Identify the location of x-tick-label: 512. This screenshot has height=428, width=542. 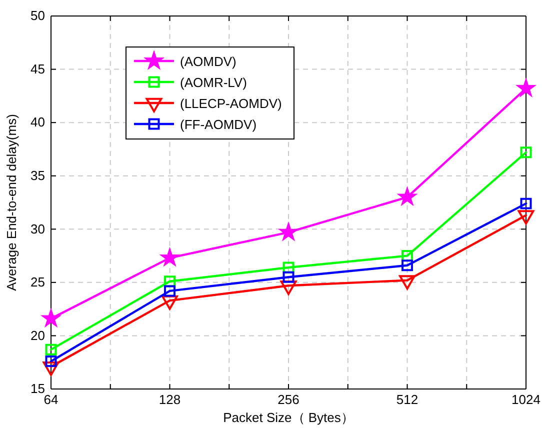
(407, 400).